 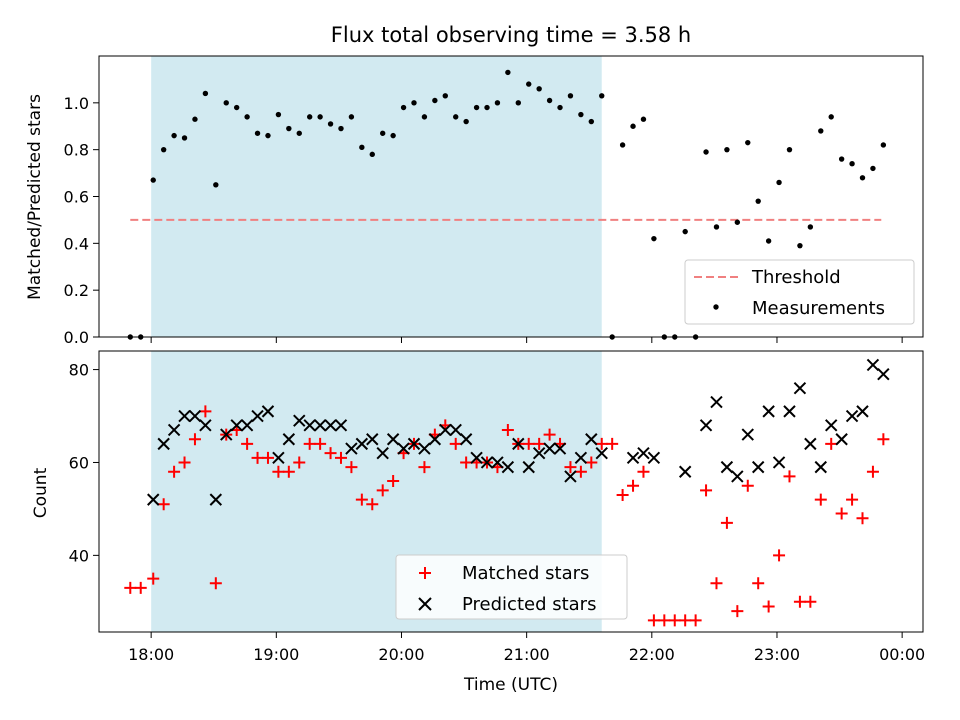 What do you see at coordinates (425, 604) in the screenshot?
I see `legend-predicted-swatch` at bounding box center [425, 604].